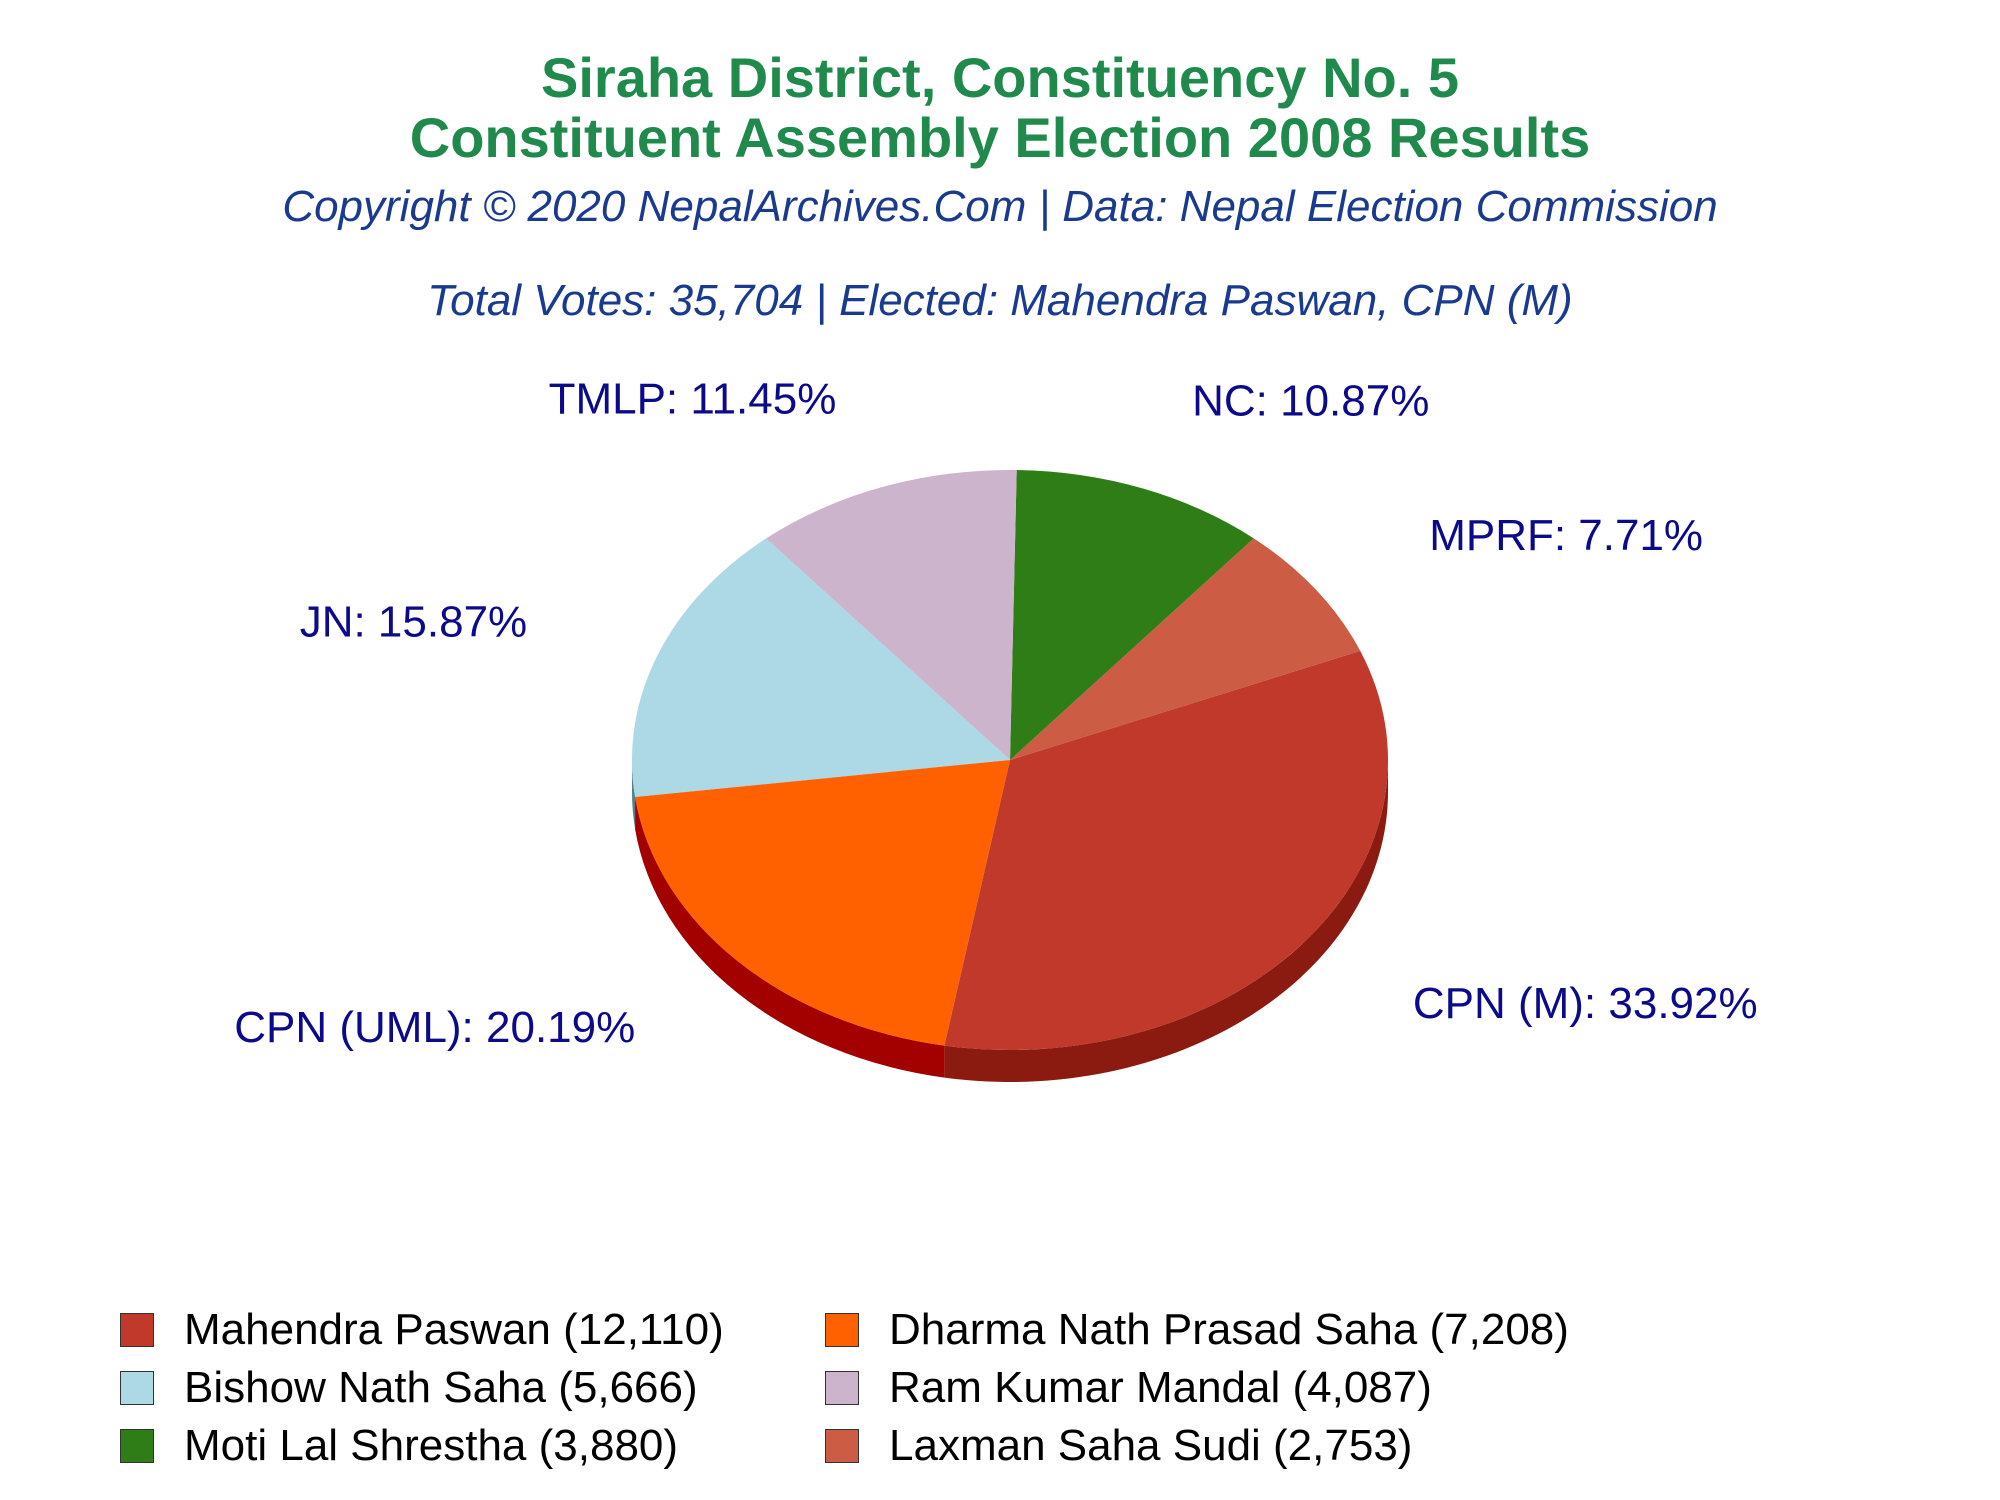 The width and height of the screenshot is (2000, 1500). I want to click on legend-item: Moti Lal Shrestha (3,880), so click(399, 1446).